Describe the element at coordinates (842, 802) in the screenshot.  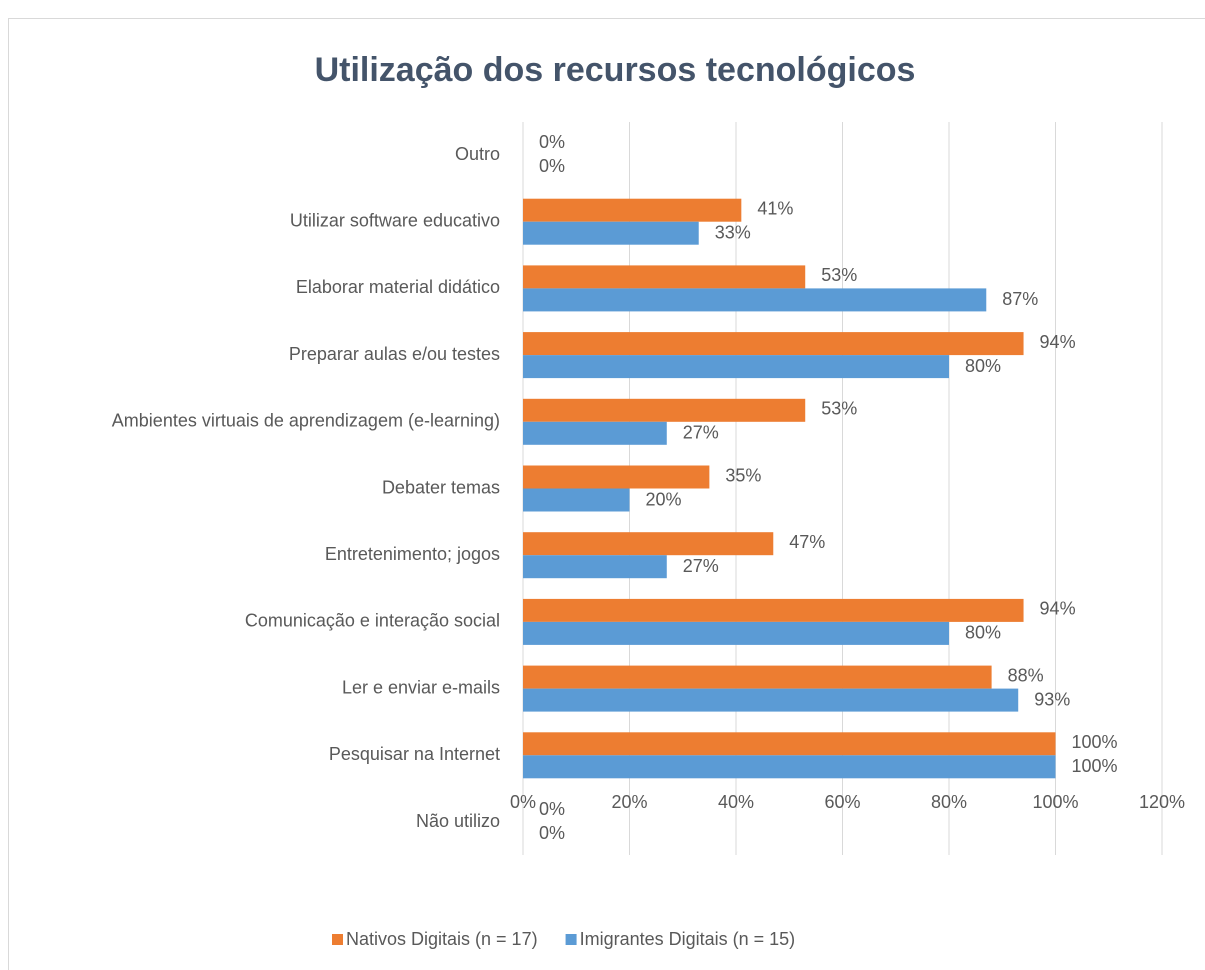
I see `x-tick-label: 60%` at that location.